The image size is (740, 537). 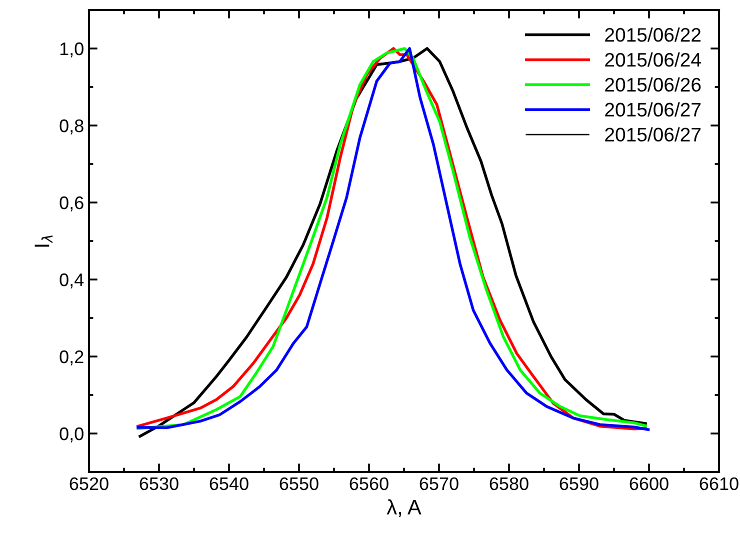 I want to click on x-tick-label: 6570, so click(x=439, y=483).